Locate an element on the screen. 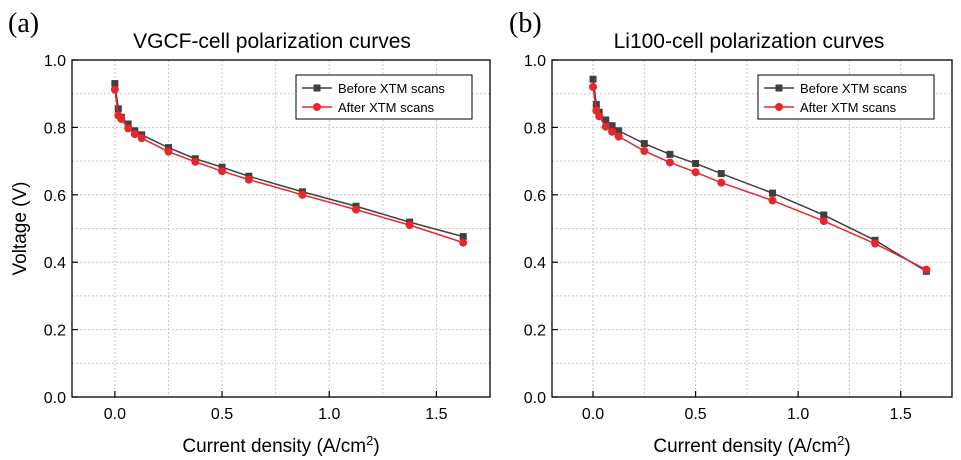 This screenshot has height=460, width=961. y-axis-label: Voltage (V) is located at coordinates (20, 229).